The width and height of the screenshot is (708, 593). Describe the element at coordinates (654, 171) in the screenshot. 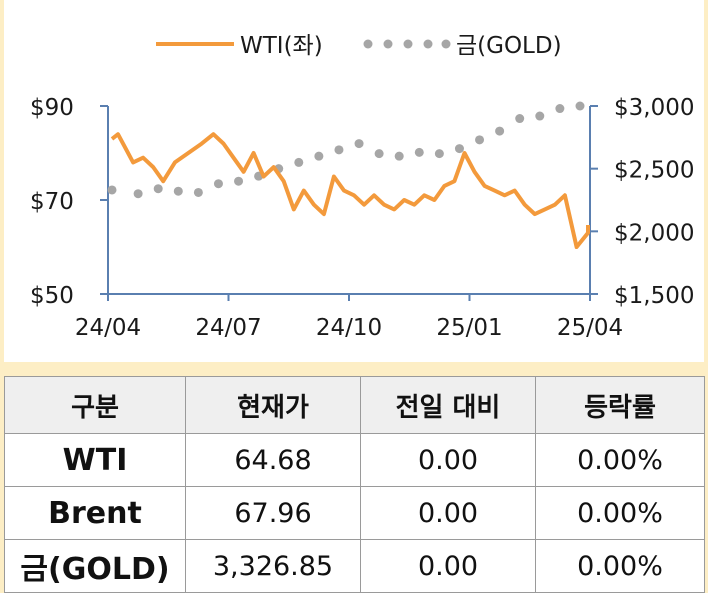

I see `right-tick-label: $2,500` at that location.